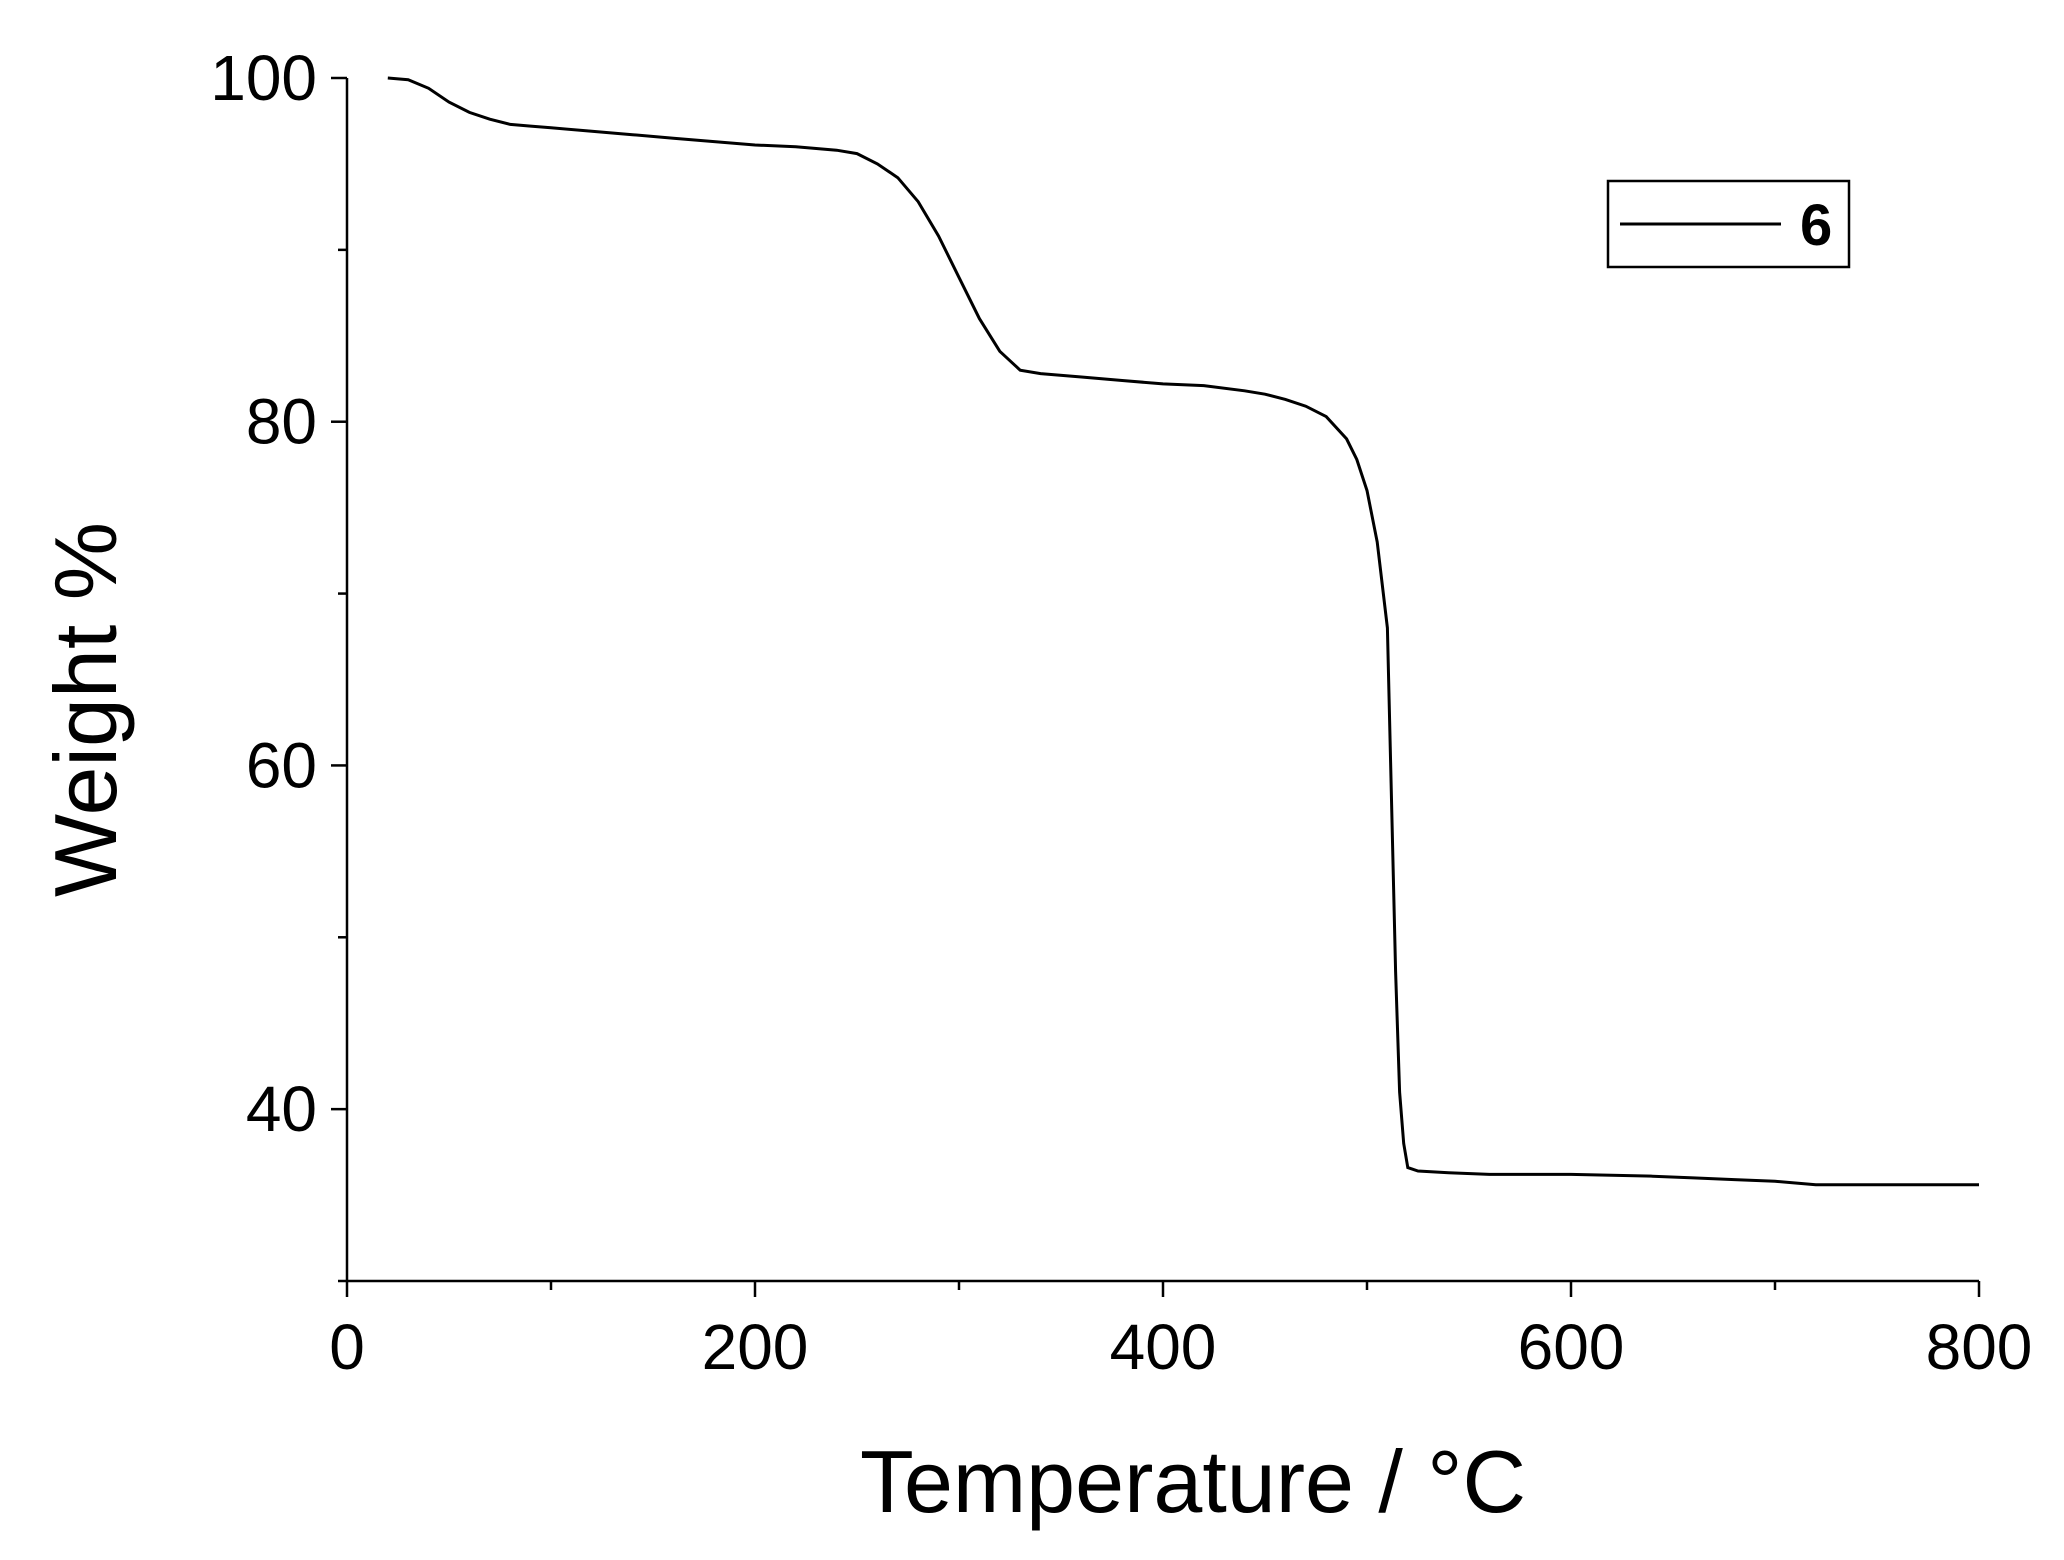 This screenshot has height=1560, width=2064. Describe the element at coordinates (1193, 1481) in the screenshot. I see `x-axis-title: Temperature / °C` at that location.